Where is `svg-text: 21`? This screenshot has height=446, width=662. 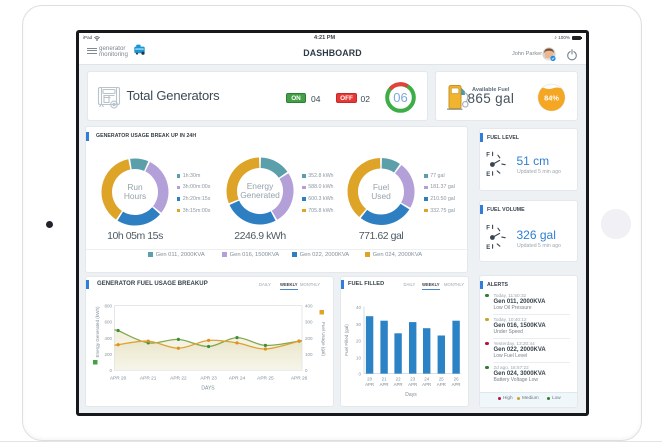 svg-text: 21 is located at coordinates (384, 379).